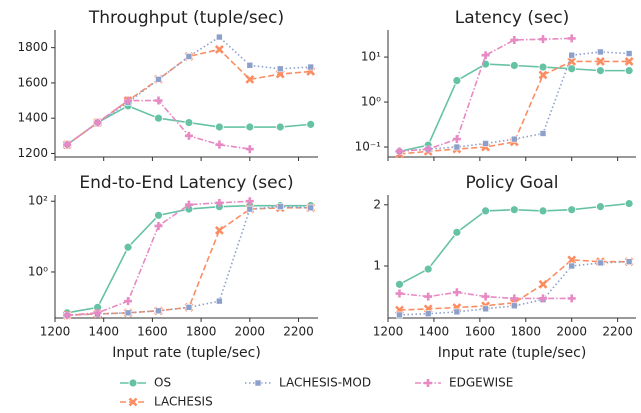 Image resolution: width=641 pixels, height=413 pixels. Describe the element at coordinates (512, 18) in the screenshot. I see `chart-title: Latency (sec)` at that location.